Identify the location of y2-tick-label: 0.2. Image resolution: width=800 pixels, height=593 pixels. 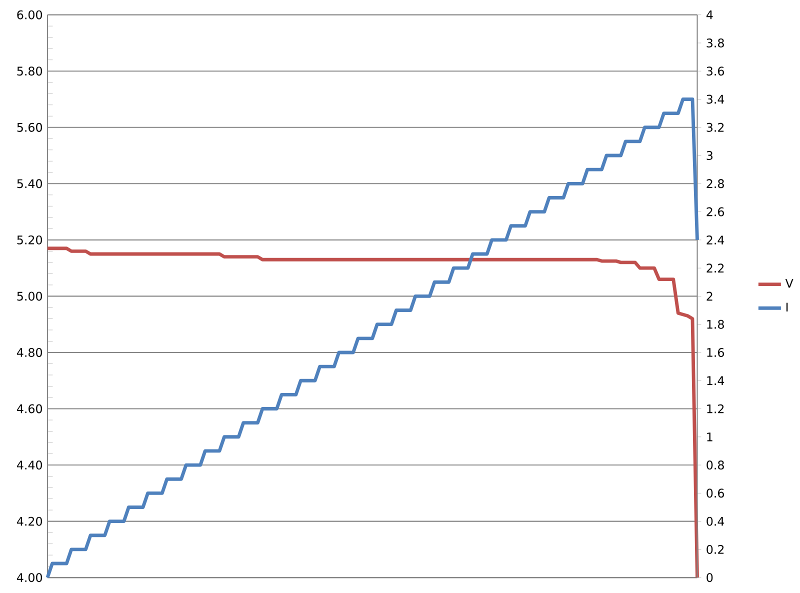
(715, 549).